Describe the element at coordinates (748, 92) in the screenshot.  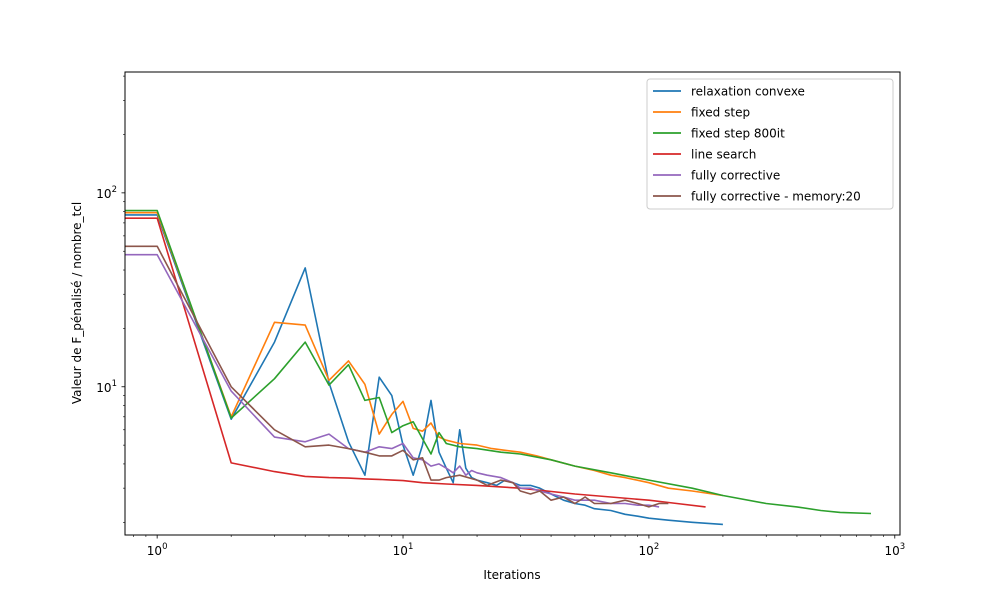
I see `legend-label-0: relaxation convexe` at that location.